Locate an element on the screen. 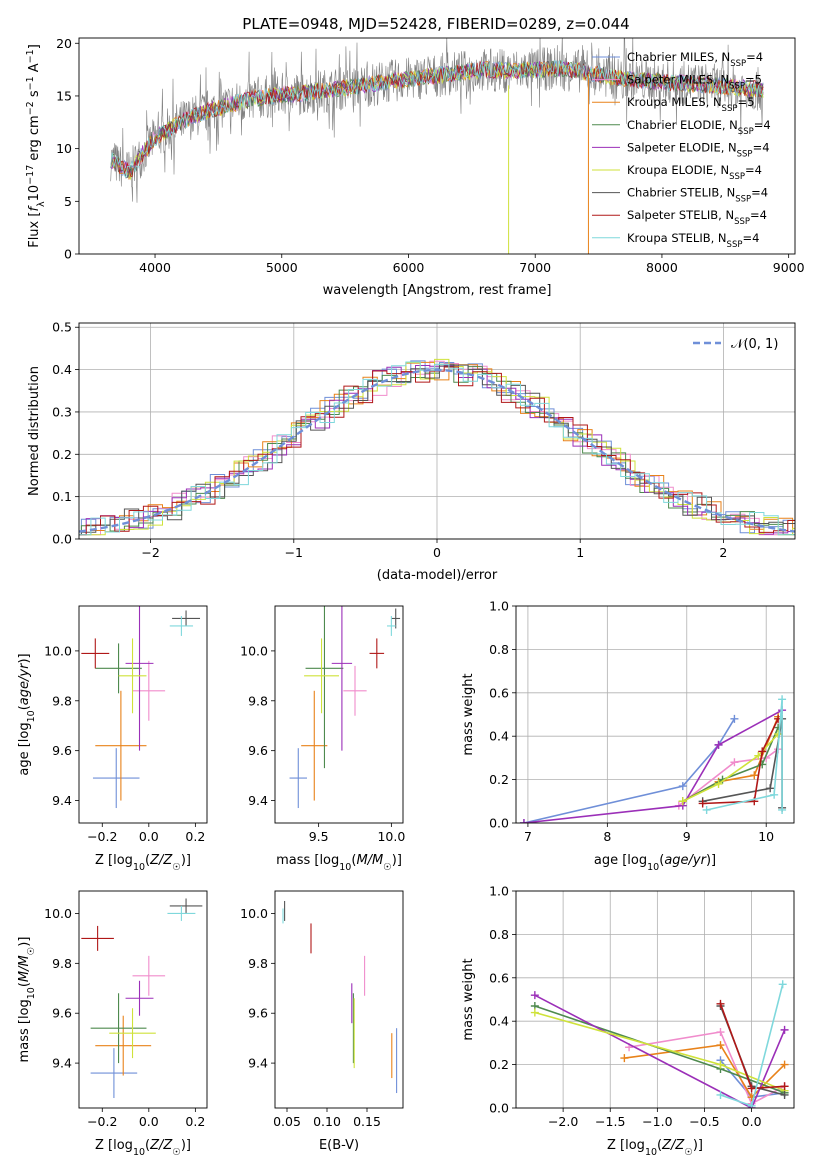  x-tick-label: −1 is located at coordinates (294, 552).